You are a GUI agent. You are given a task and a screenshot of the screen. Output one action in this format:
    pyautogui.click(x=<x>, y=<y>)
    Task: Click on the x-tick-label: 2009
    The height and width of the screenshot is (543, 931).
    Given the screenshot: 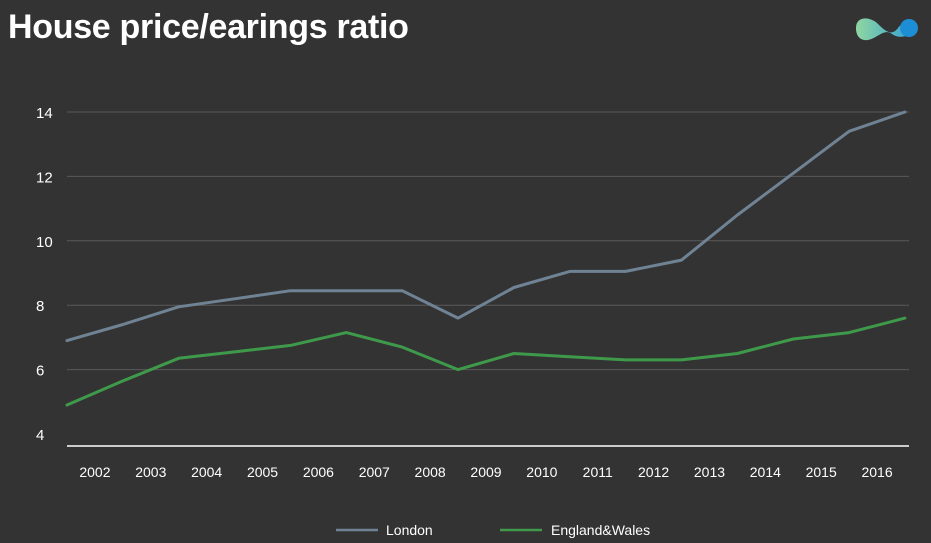 What is the action you would take?
    pyautogui.click(x=485, y=472)
    